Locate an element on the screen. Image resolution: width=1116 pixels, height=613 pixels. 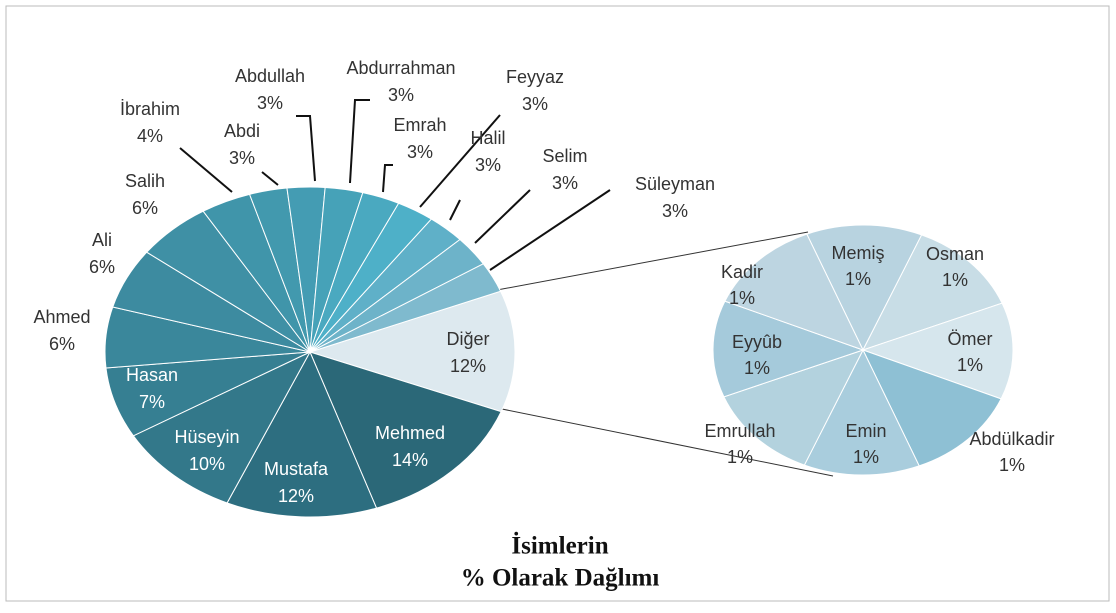
slice-label: Selim is located at coordinates (564, 156).